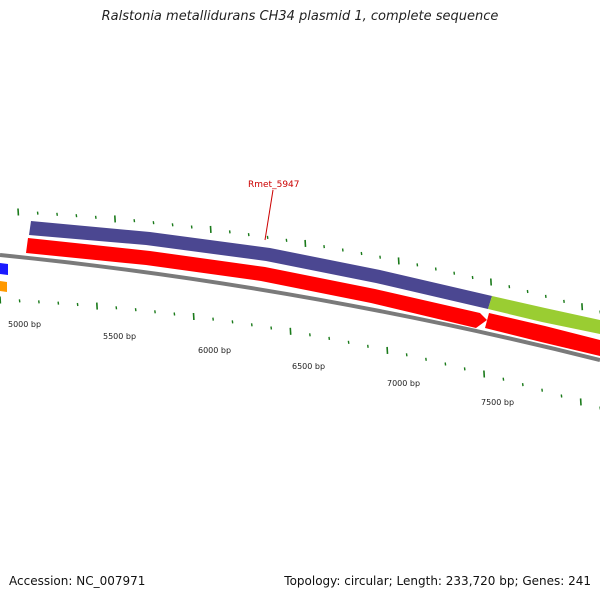 This screenshot has height=600, width=600. I want to click on scale-label-7500: 7500 bp, so click(497, 402).